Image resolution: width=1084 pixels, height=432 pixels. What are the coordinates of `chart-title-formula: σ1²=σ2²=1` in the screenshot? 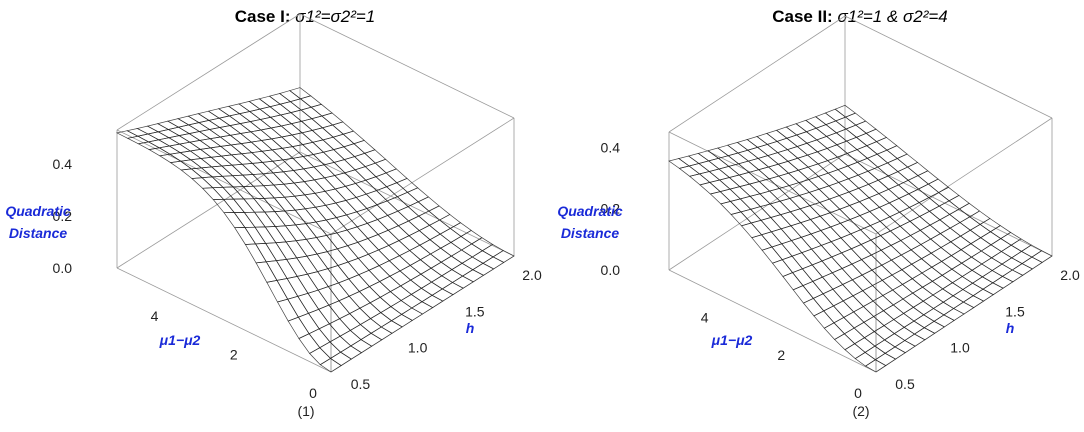 It's located at (335, 16).